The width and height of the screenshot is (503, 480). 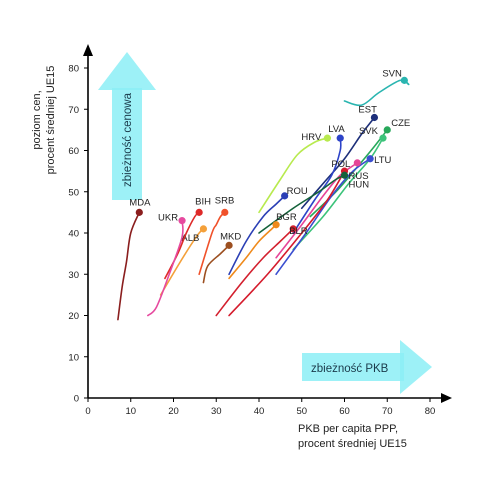 I want to click on series-line-rou, so click(x=257, y=235).